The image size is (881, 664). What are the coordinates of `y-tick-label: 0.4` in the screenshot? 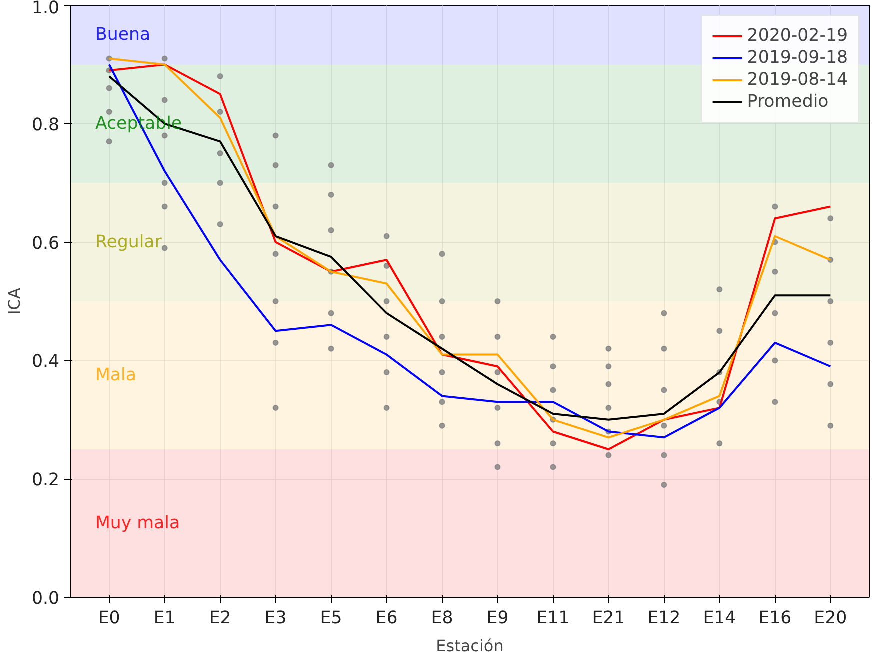 It's located at (46, 362).